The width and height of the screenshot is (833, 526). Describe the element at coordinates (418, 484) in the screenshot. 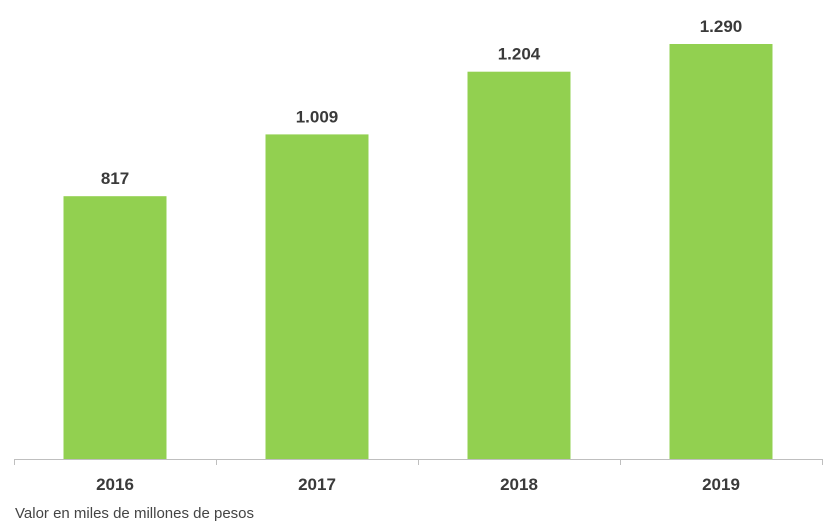

I see `x-tick-labels-group: 2016 2017 2018 2019` at that location.